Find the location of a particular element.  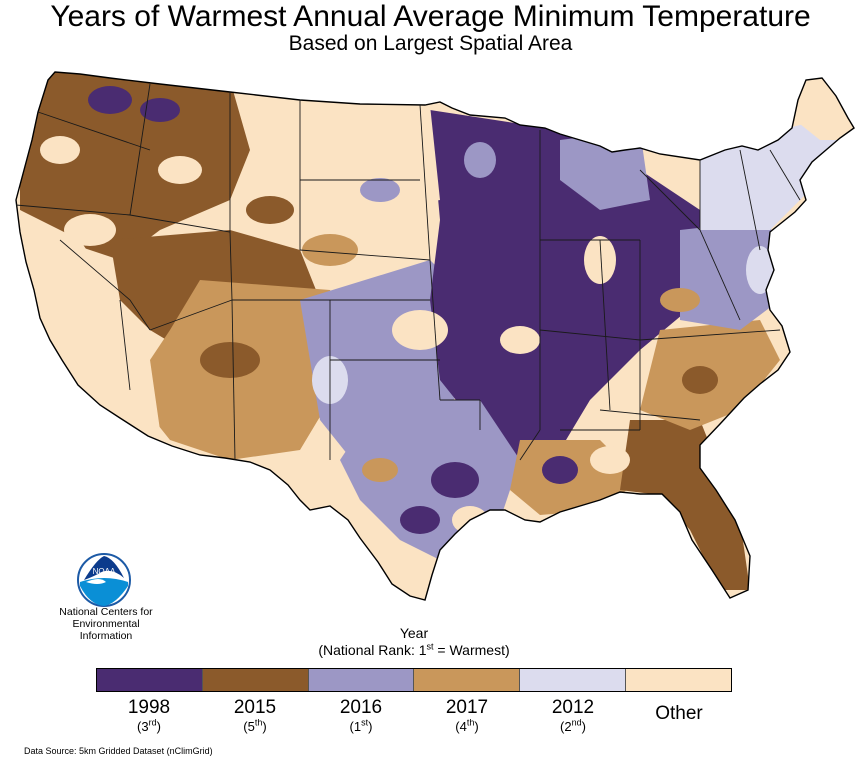

legend-label-2015: 2015 (5th) is located at coordinates (255, 716).